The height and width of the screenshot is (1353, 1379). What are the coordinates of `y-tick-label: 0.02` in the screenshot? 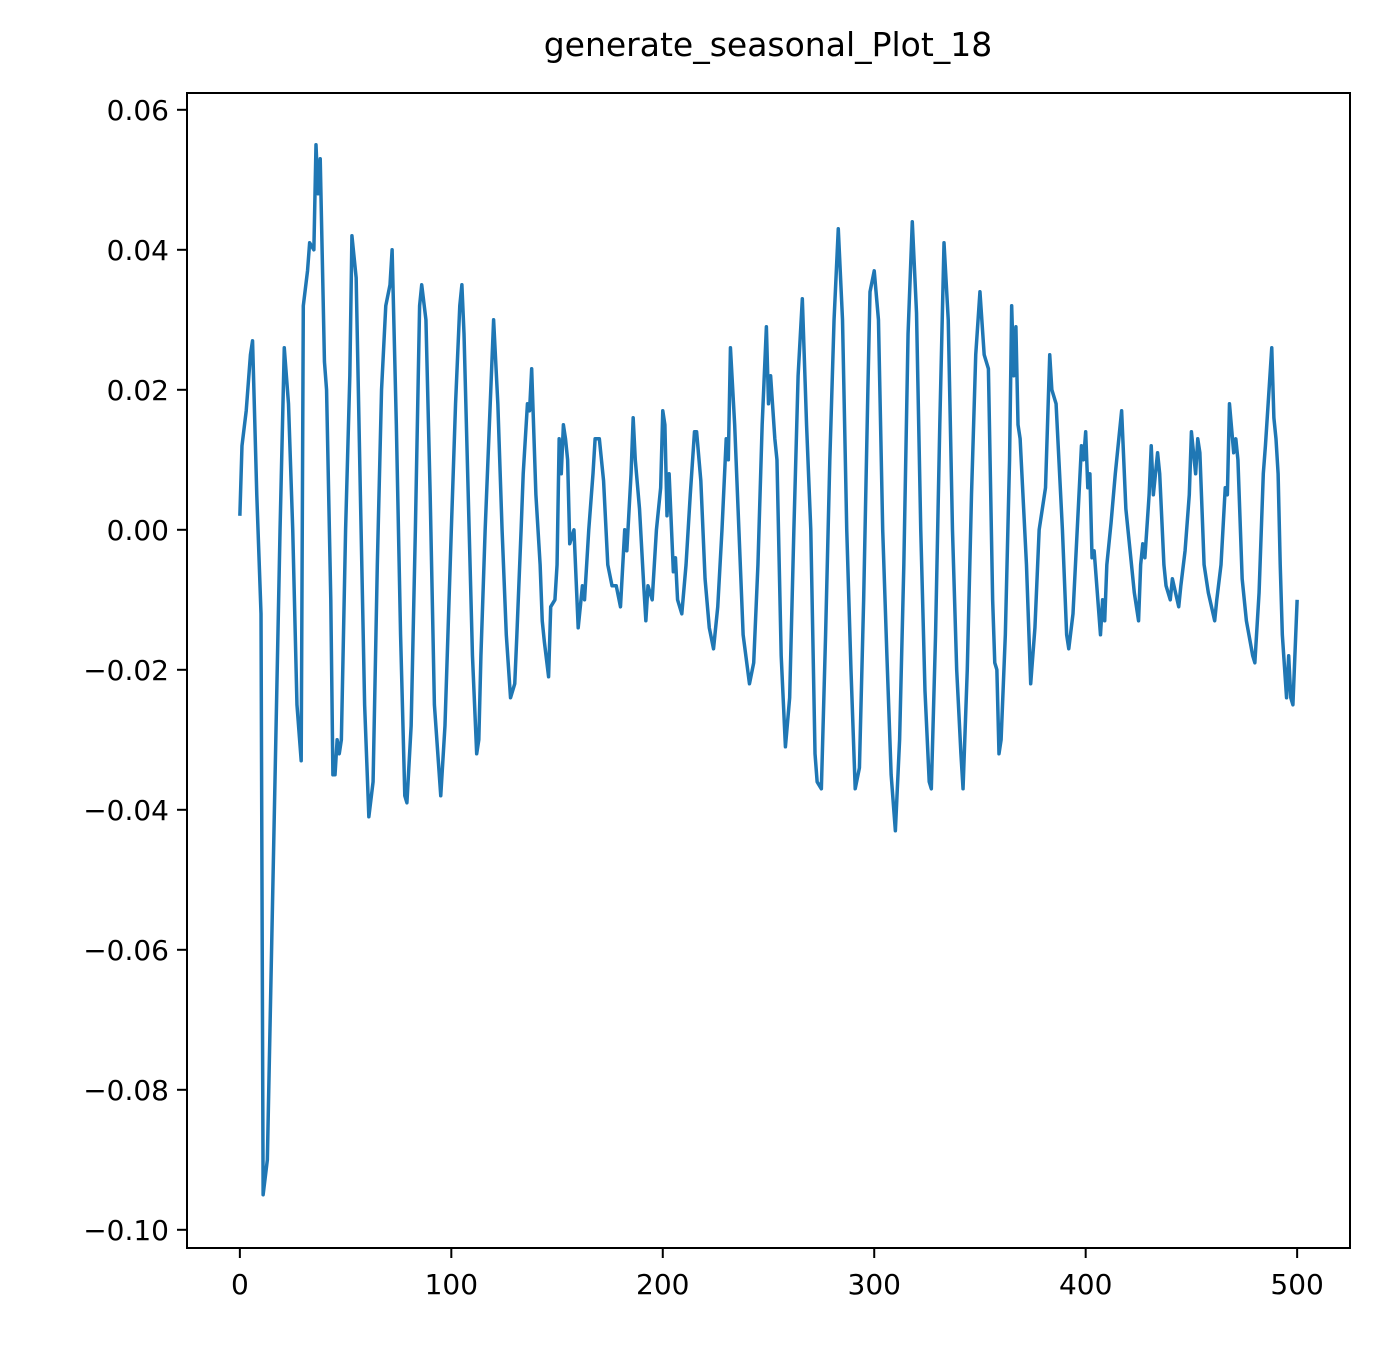 It's located at (138, 390).